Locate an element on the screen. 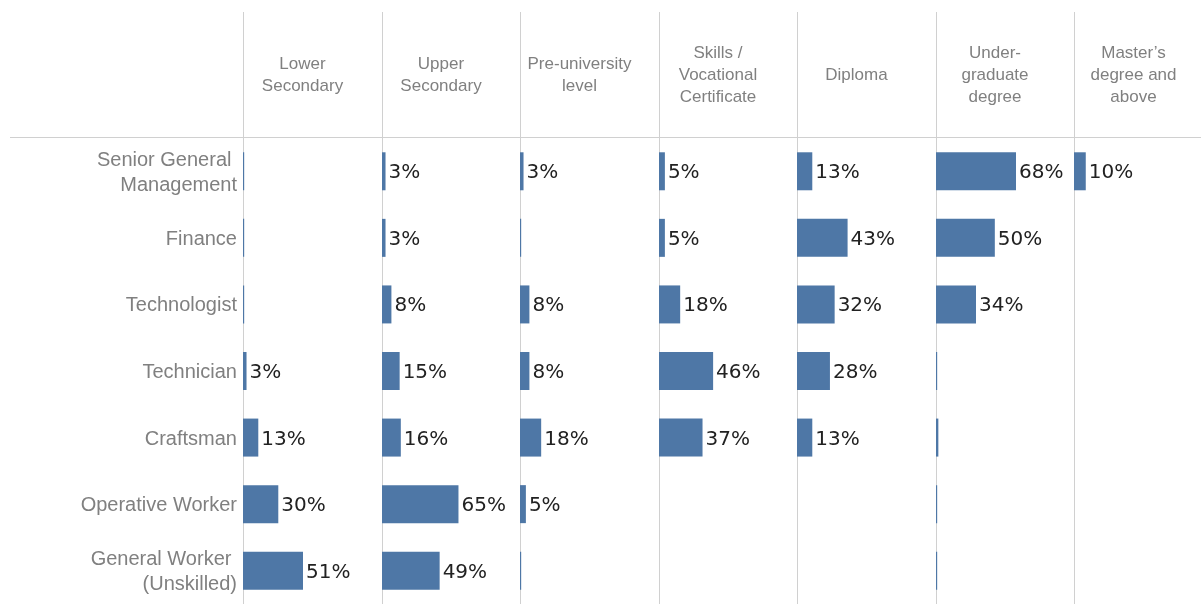 This screenshot has width=1201, height=604. data-label: 10% is located at coordinates (1111, 171).